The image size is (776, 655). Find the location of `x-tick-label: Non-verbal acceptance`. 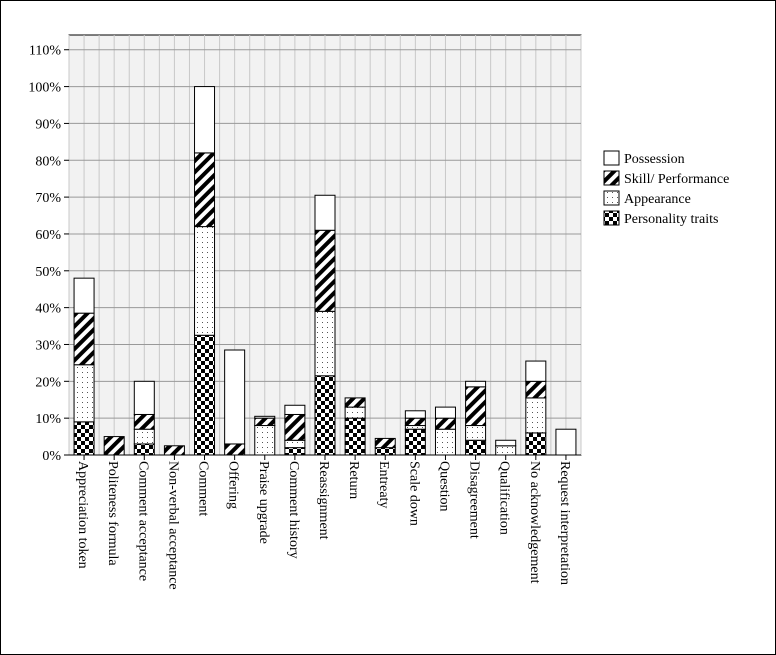

x-tick-label: Non-verbal acceptance is located at coordinates (172, 525).